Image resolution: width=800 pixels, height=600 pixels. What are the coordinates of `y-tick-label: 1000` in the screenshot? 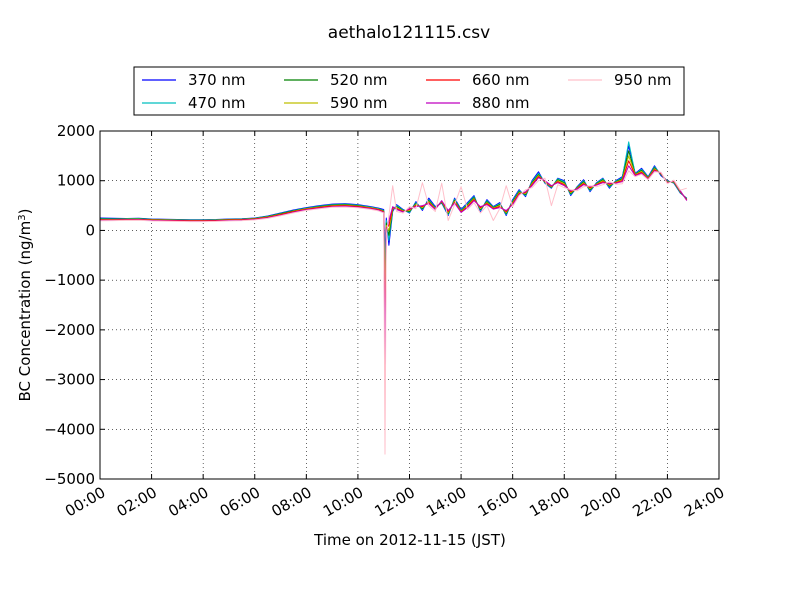 It's located at (76, 181).